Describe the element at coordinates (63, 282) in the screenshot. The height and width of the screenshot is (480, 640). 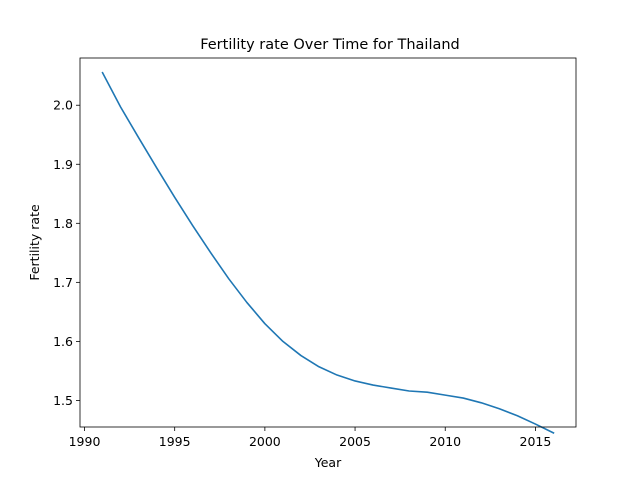
I see `y-tick-label: 1.7` at that location.